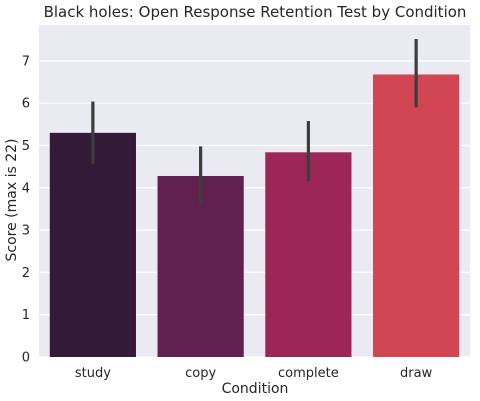  What do you see at coordinates (255, 389) in the screenshot?
I see `x-axis-label: Condition` at bounding box center [255, 389].